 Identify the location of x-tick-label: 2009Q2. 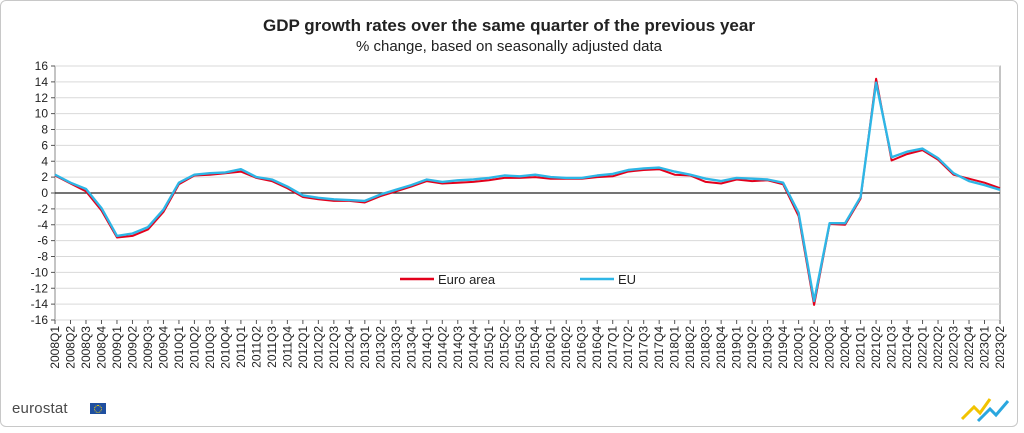
(132, 347).